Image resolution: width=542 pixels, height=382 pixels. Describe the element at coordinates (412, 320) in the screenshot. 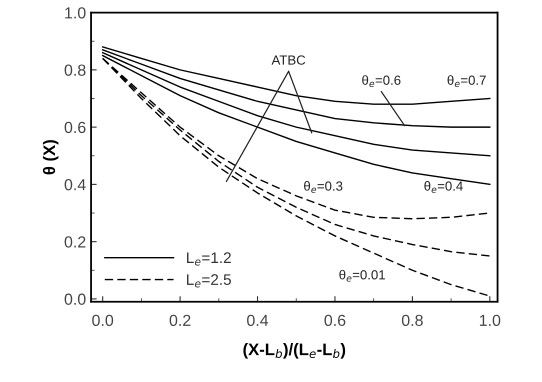

I see `x-tick-label: 0.8` at that location.